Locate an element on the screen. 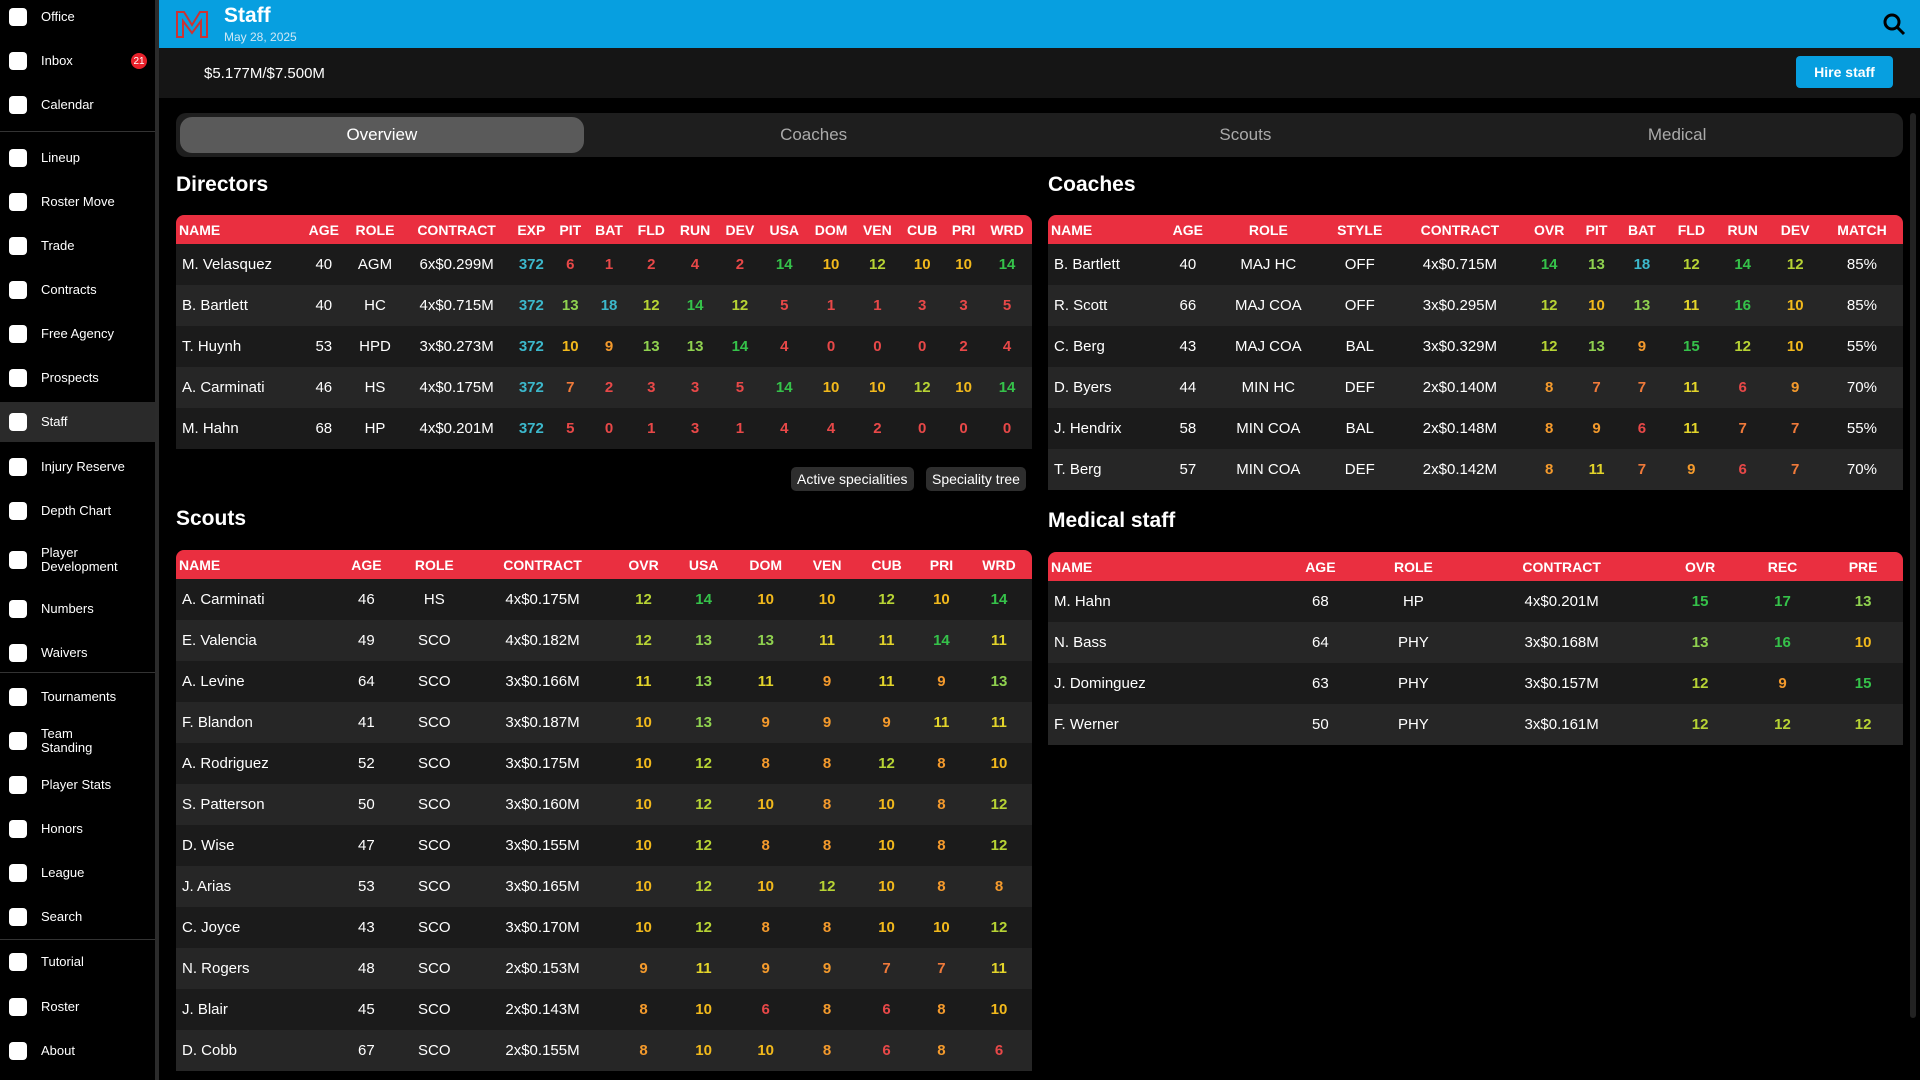 The width and height of the screenshot is (1920, 1080). nav-item: League is located at coordinates (77, 873).